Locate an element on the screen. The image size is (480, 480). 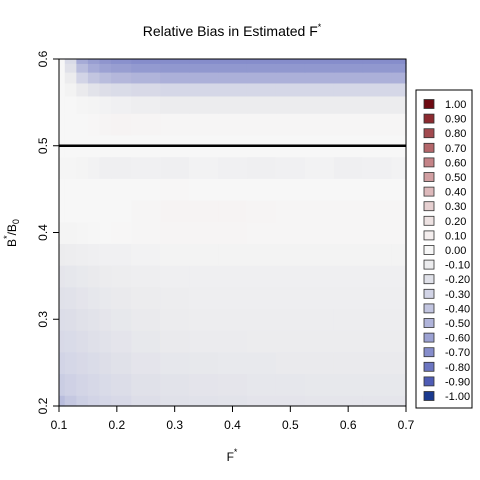
x-tick-label: 0.6 is located at coordinates (348, 425).